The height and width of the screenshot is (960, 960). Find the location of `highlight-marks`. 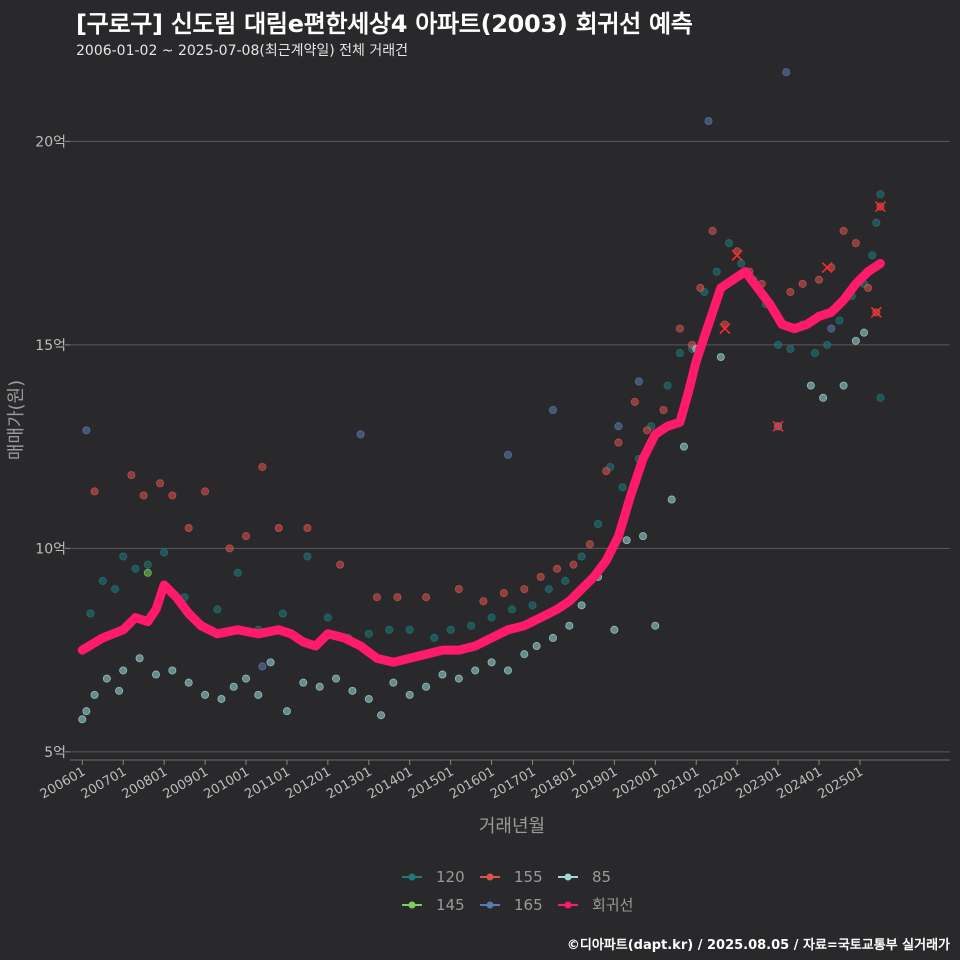

highlight-marks is located at coordinates (802, 316).